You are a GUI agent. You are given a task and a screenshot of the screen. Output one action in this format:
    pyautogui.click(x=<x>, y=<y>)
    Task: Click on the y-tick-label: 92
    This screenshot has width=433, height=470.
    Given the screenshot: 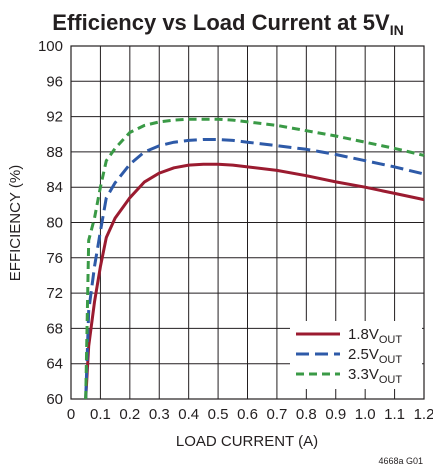 What is the action you would take?
    pyautogui.click(x=54, y=117)
    